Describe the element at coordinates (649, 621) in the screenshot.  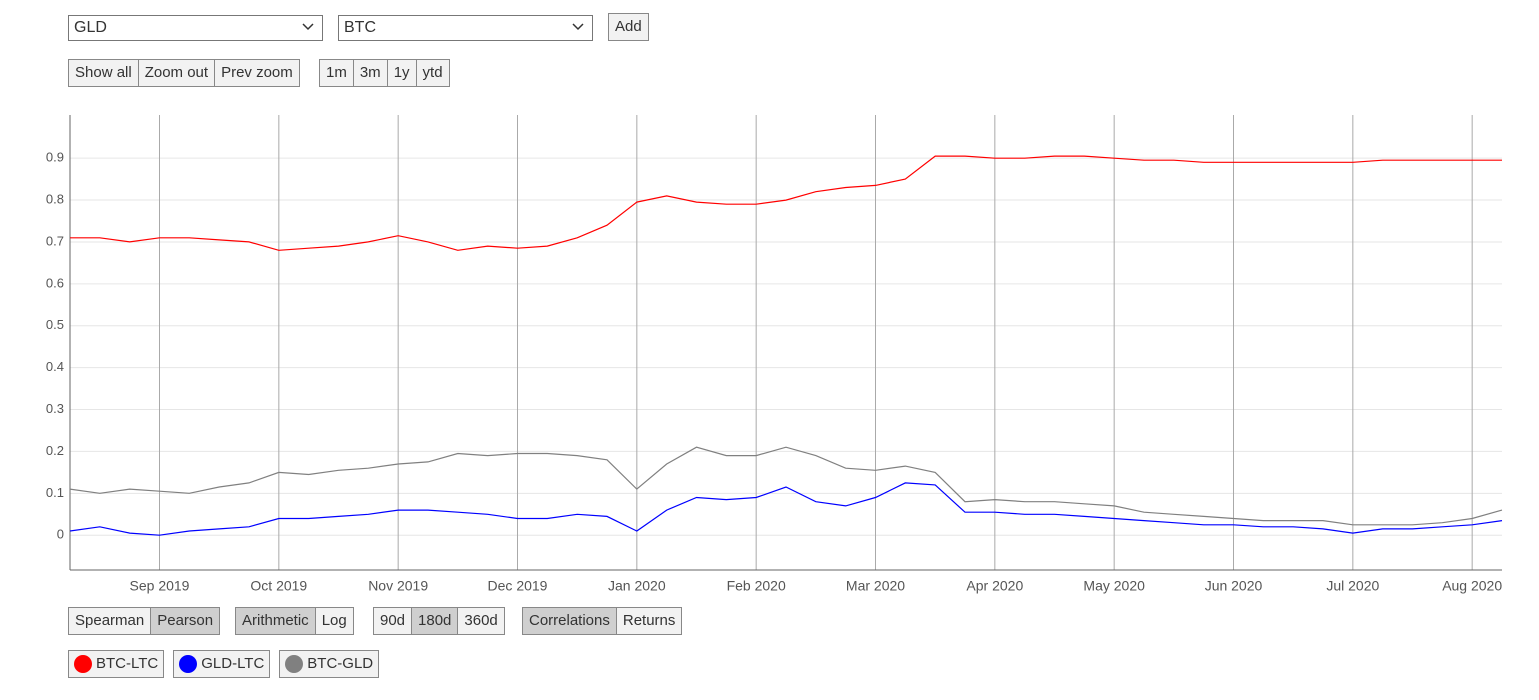
I see `button: Returns` at that location.